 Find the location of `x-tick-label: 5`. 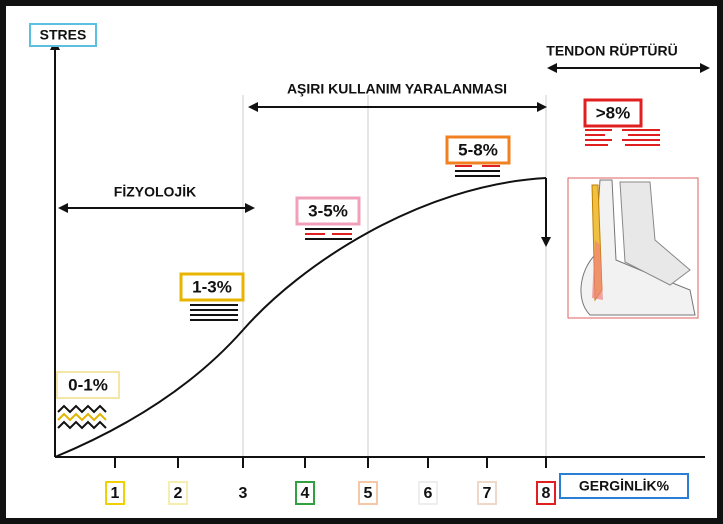

x-tick-label: 5 is located at coordinates (368, 493).